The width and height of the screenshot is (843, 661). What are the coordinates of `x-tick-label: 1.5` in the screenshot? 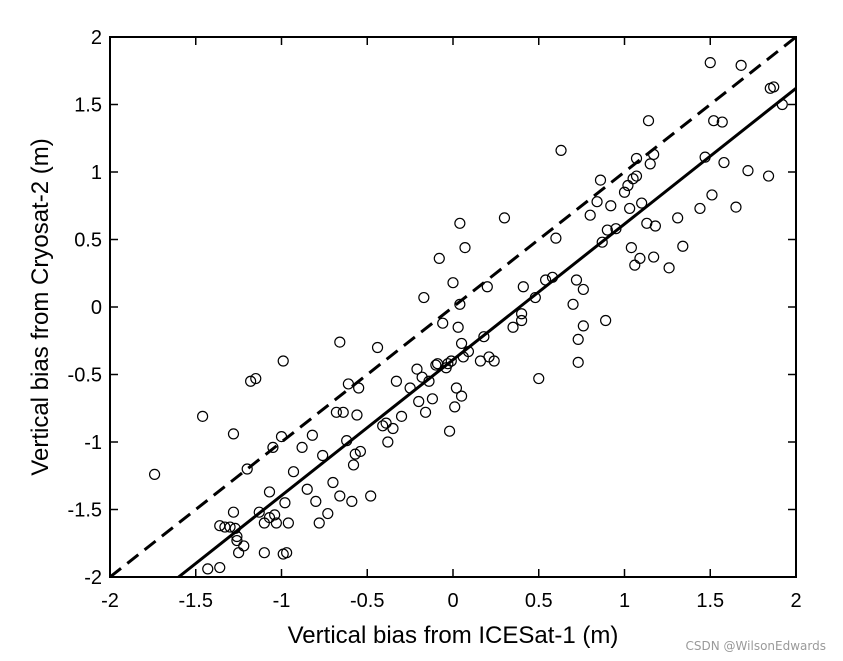 It's located at (710, 601).